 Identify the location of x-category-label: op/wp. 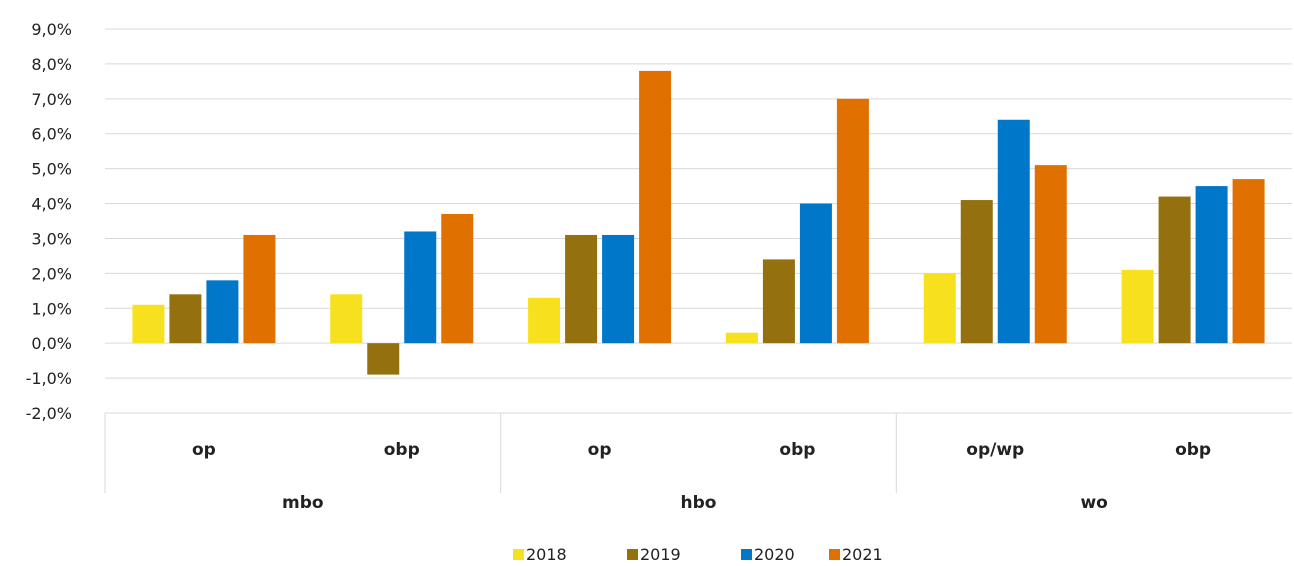
(995, 450).